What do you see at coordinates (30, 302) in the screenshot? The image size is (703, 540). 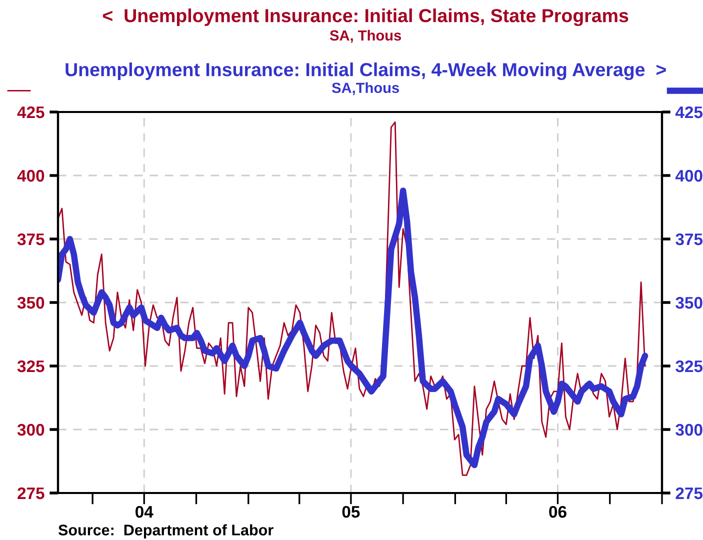 I see `y-tick-label: 350` at bounding box center [30, 302].